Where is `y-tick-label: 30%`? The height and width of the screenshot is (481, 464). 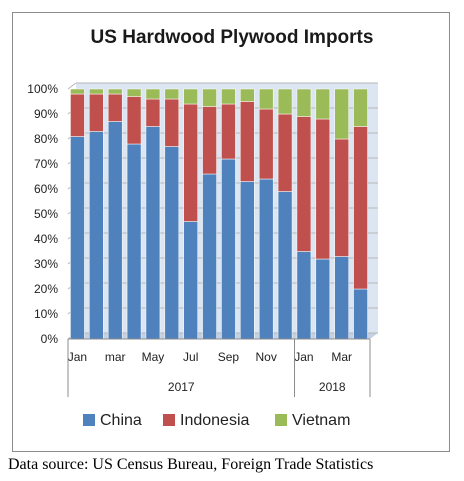
y-tick-label: 30% is located at coordinates (46, 264).